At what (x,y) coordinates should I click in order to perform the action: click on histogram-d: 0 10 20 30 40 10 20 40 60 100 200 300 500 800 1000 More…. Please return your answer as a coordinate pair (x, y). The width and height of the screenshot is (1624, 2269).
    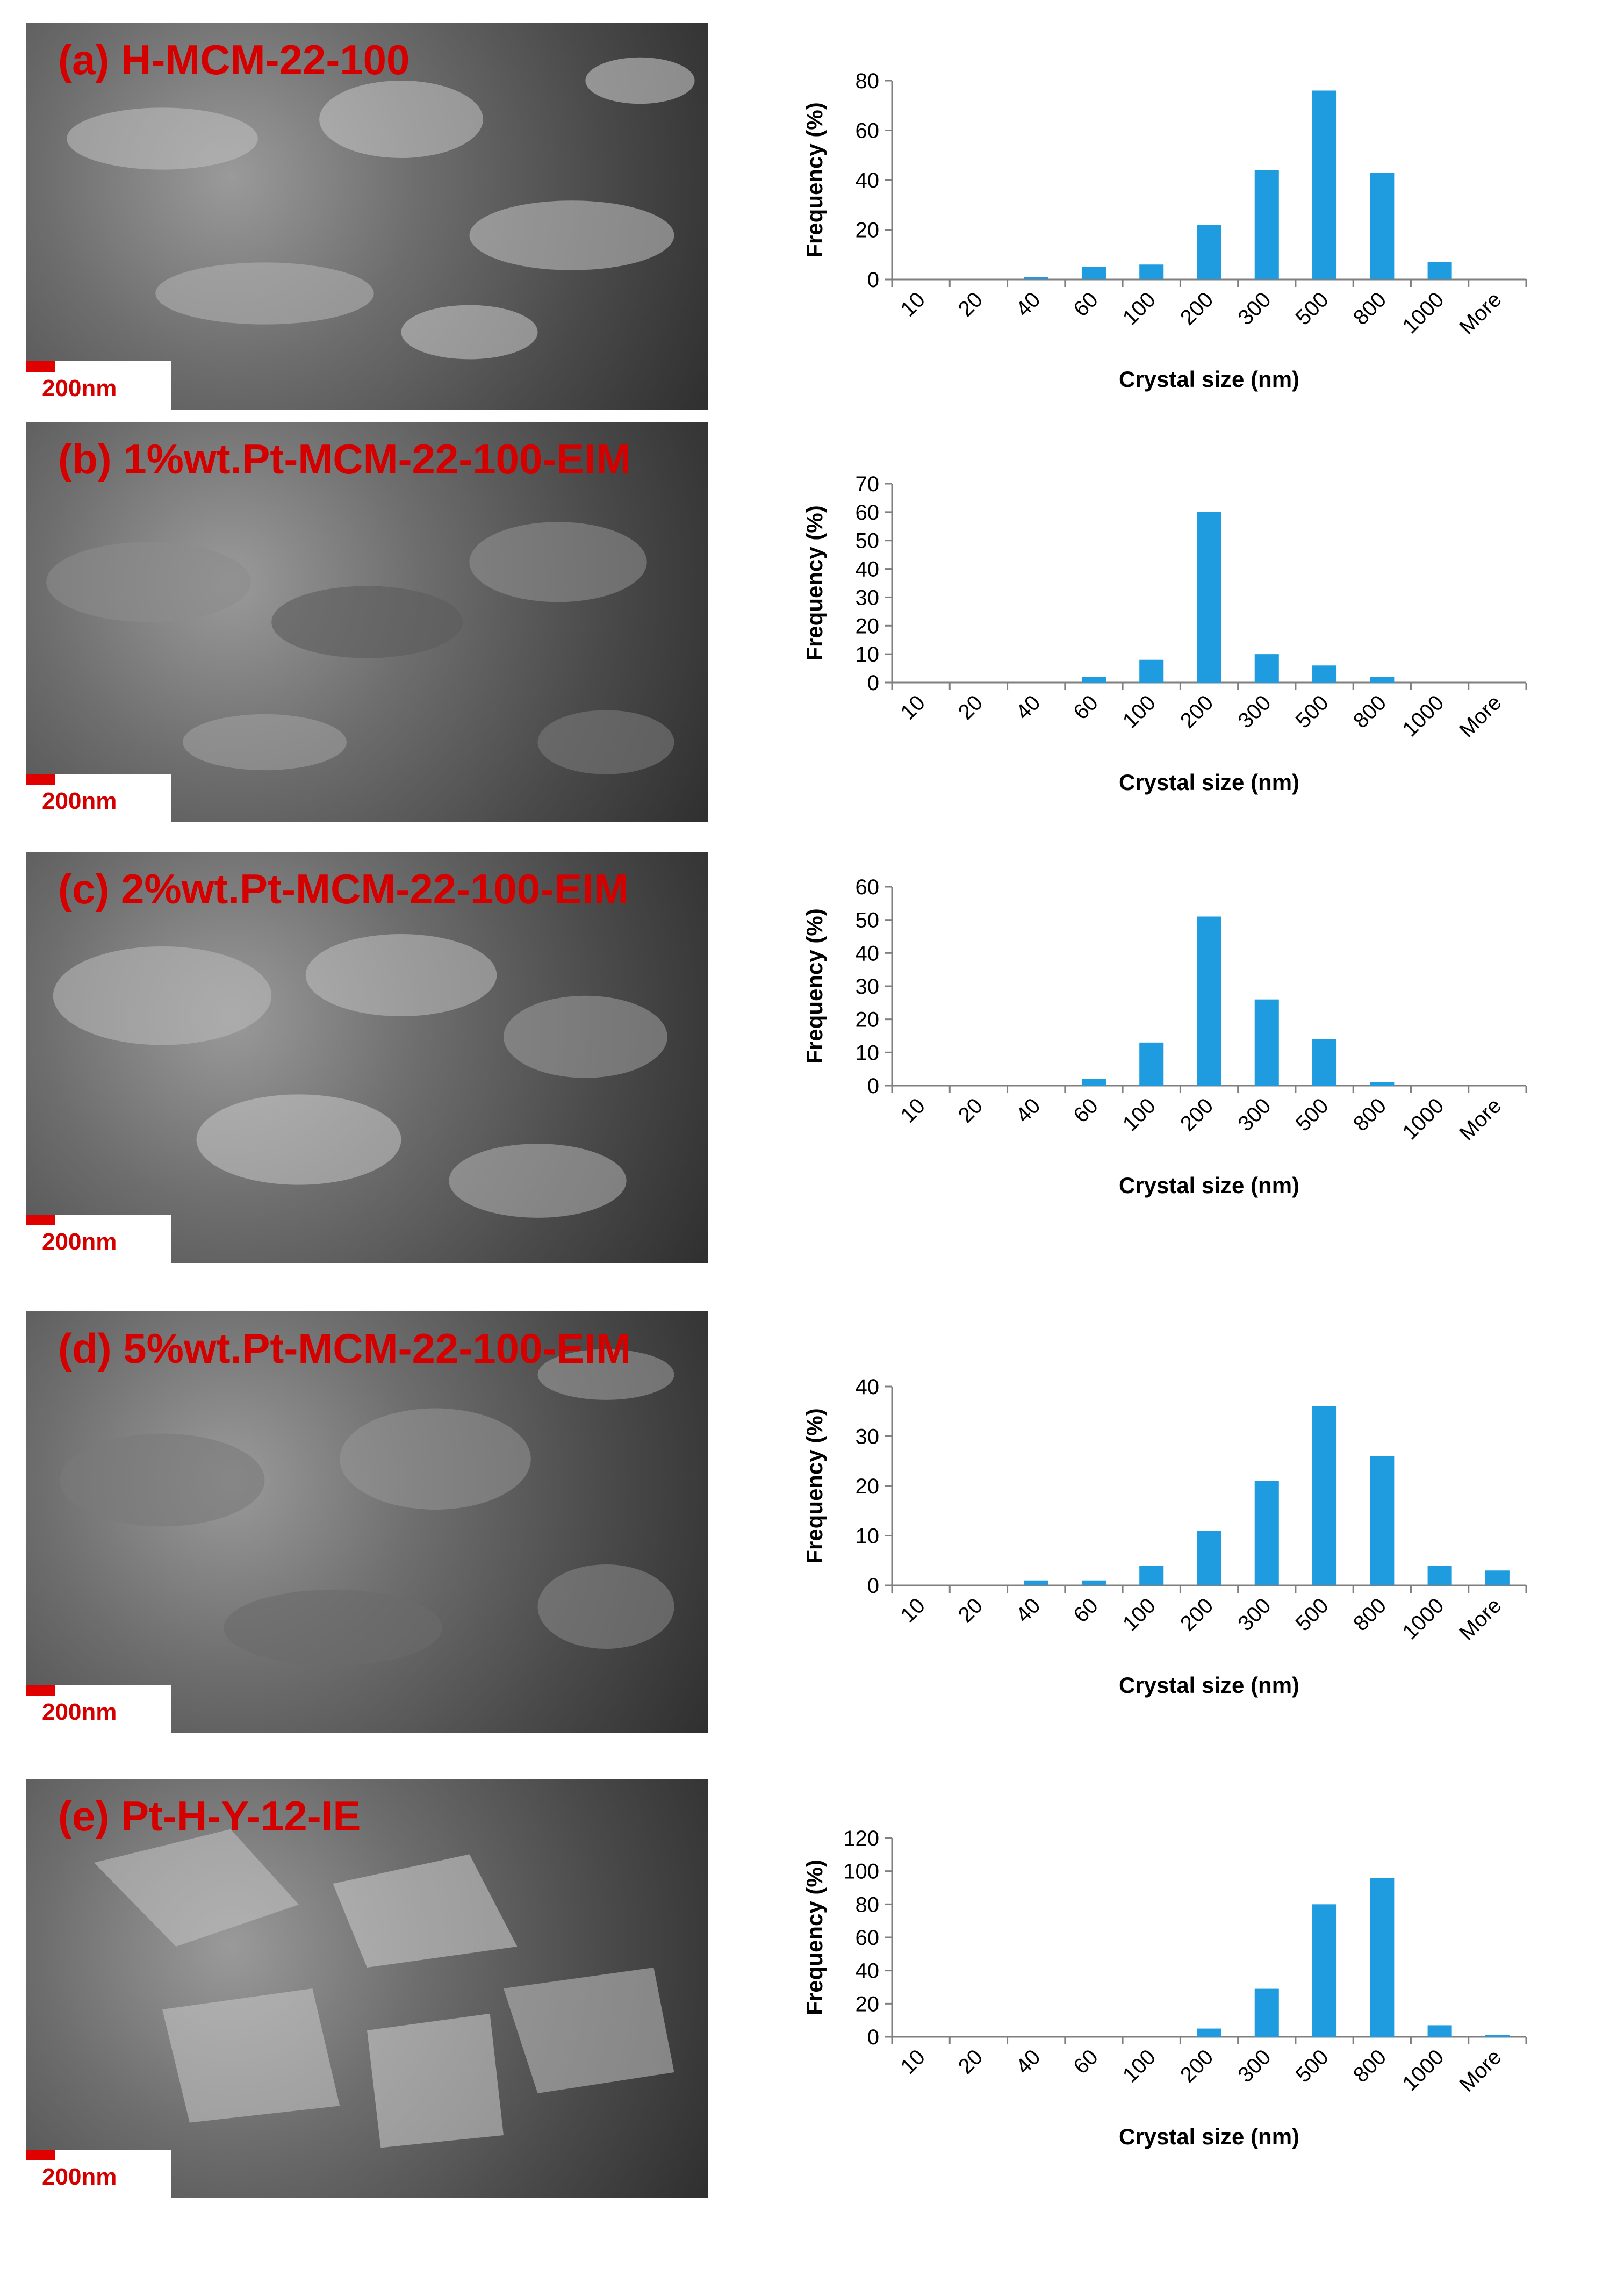
    Looking at the image, I should click on (1171, 1553).